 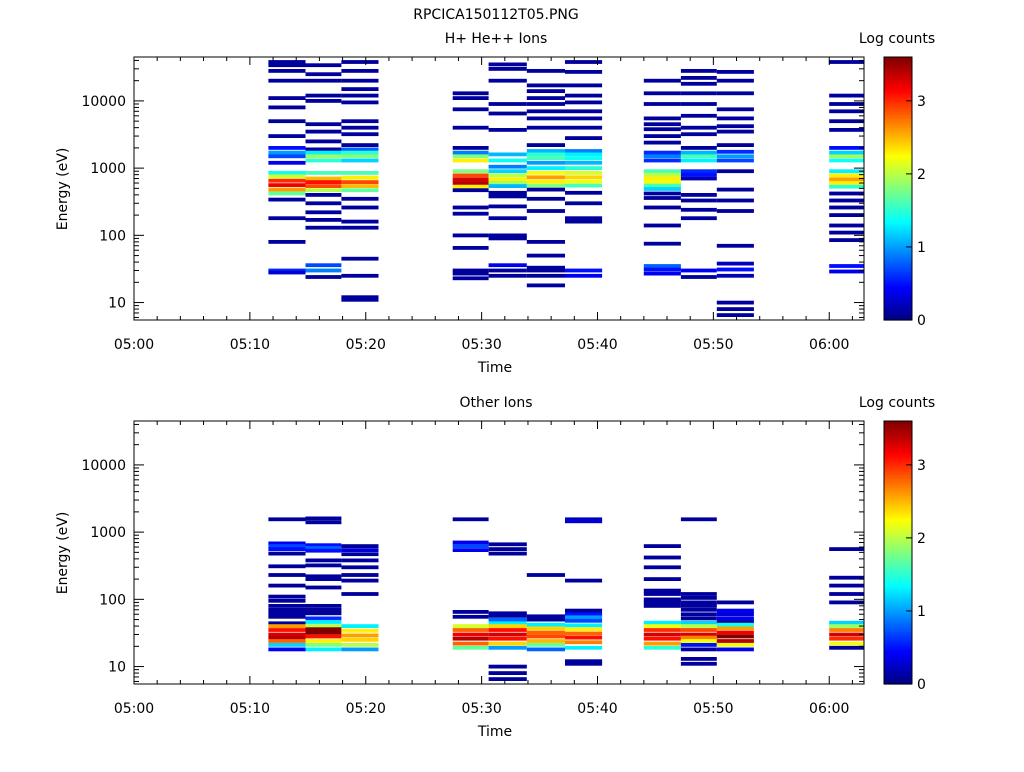 I want to click on colorbar-tick-label: 2, so click(x=921, y=175).